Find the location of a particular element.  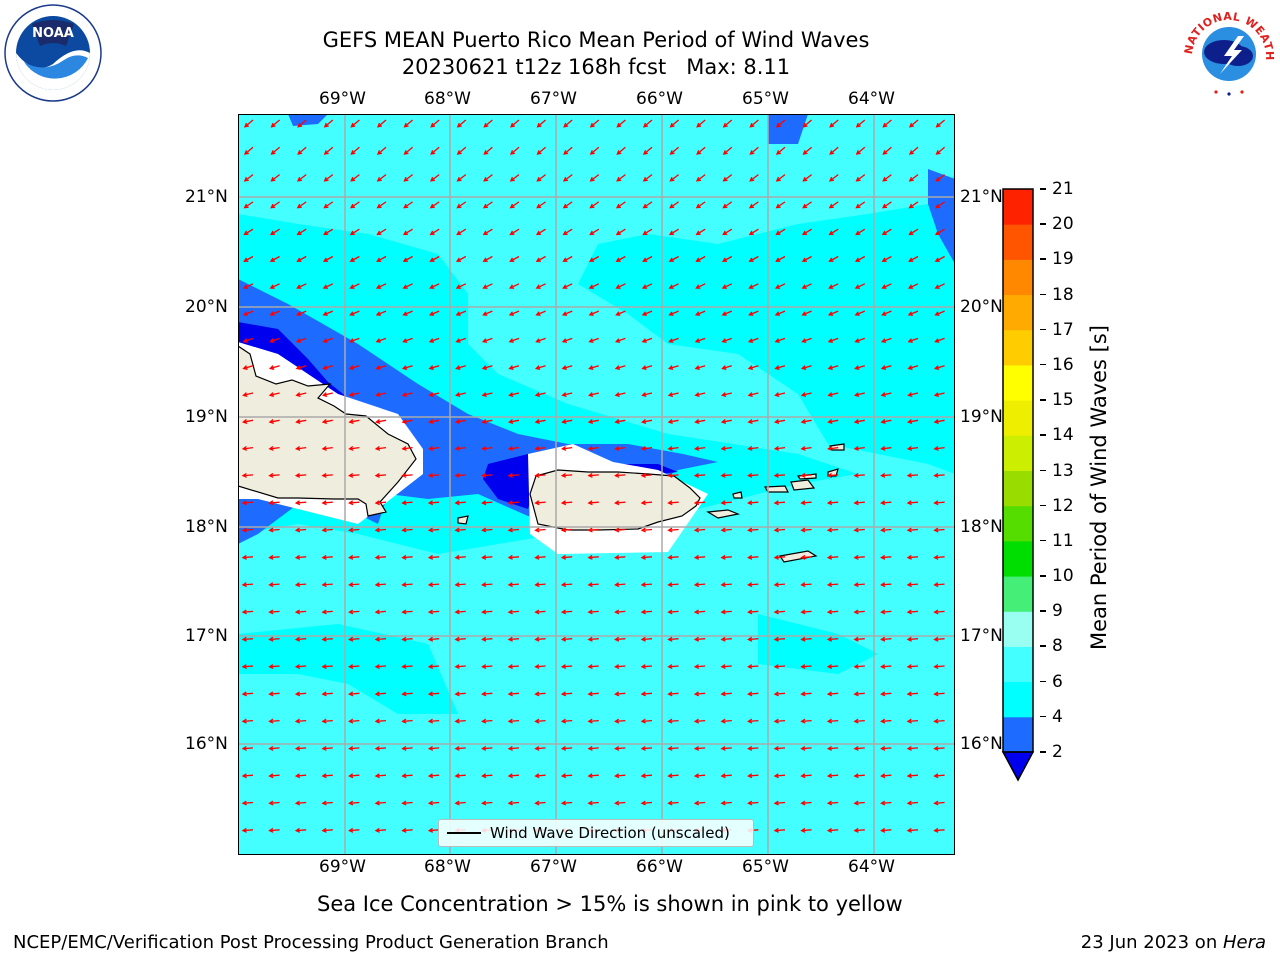

lat-label-right-19n: 19°N is located at coordinates (981, 417).